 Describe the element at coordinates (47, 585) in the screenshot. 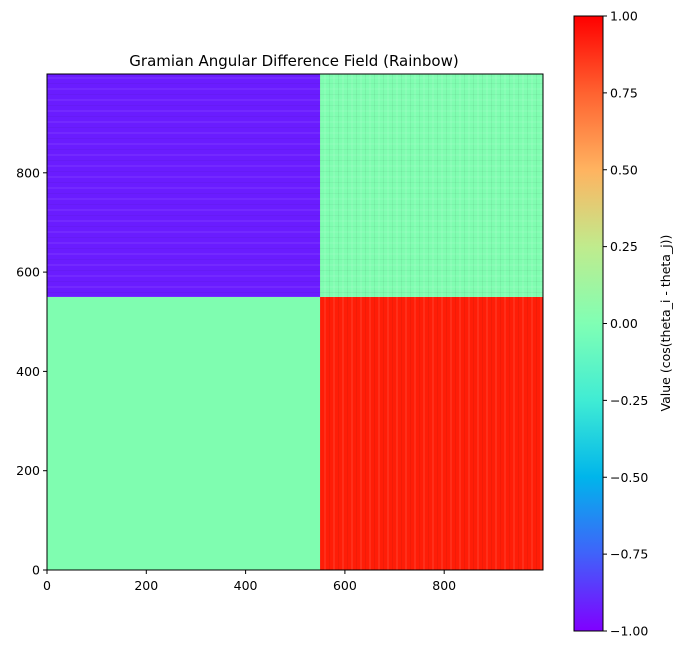

I see `x-tick-label: 0` at that location.